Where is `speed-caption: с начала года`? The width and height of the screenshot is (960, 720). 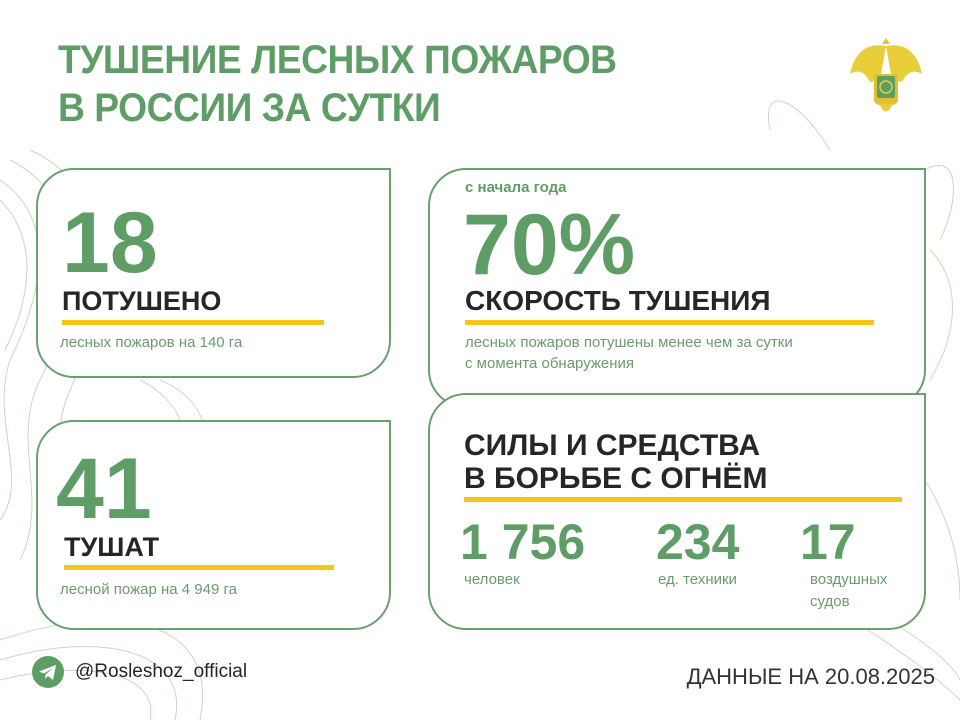
speed-caption: с начала года is located at coordinates (516, 187).